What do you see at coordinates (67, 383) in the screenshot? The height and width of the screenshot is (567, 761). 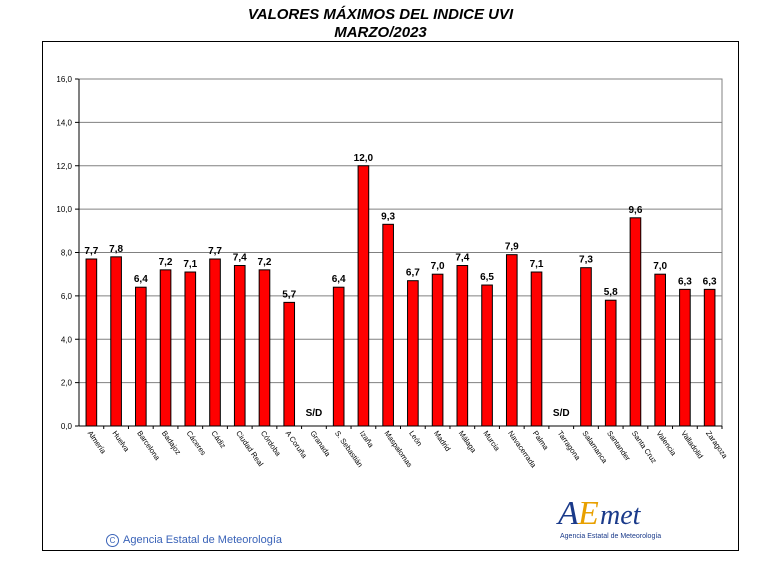 I see `y-tick-label: 2,0` at bounding box center [67, 383].